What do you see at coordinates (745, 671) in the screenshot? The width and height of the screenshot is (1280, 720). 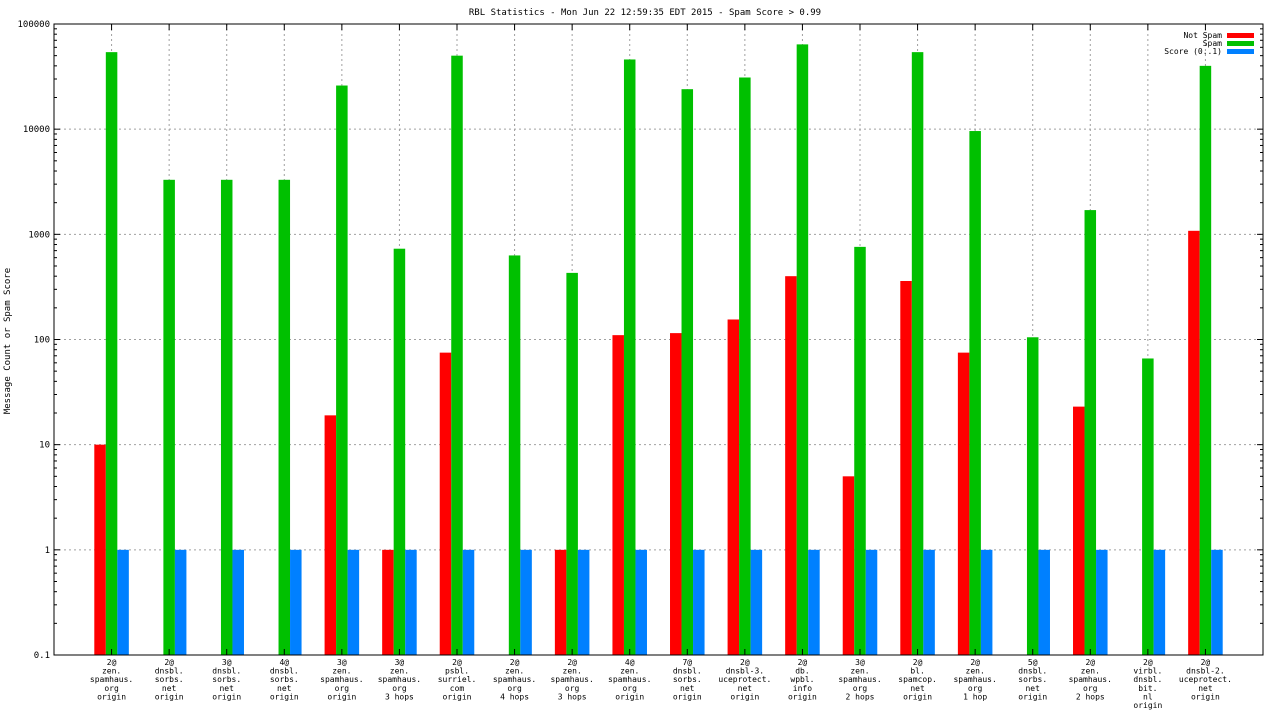 I see `x-tick-label: dnsbl-3.` at bounding box center [745, 671].